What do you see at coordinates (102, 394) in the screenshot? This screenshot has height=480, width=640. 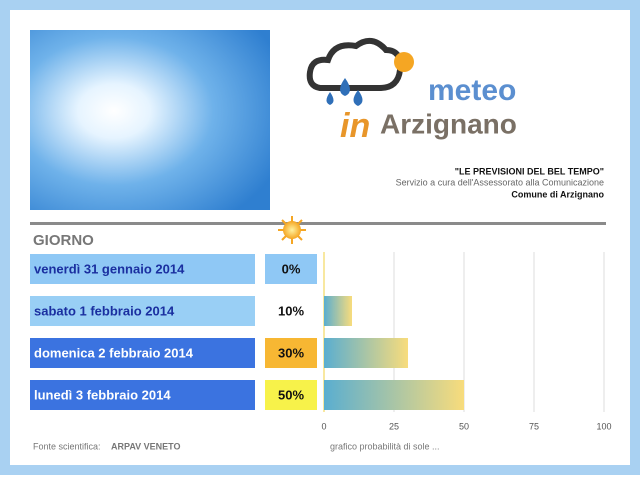 I see `day-label: lunedì 3 febbraio 2014` at bounding box center [102, 394].